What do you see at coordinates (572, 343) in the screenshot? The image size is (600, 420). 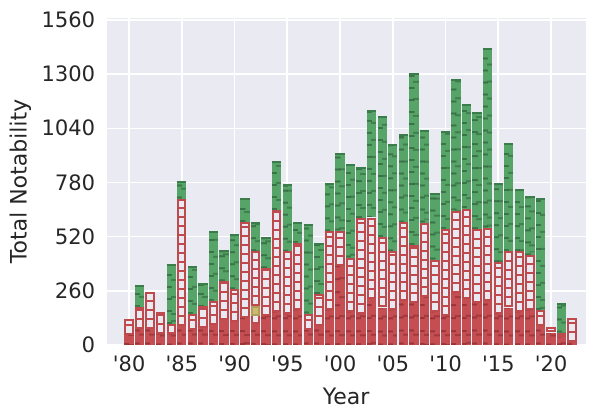 I see `bar-segment-solid-red-2022` at bounding box center [572, 343].